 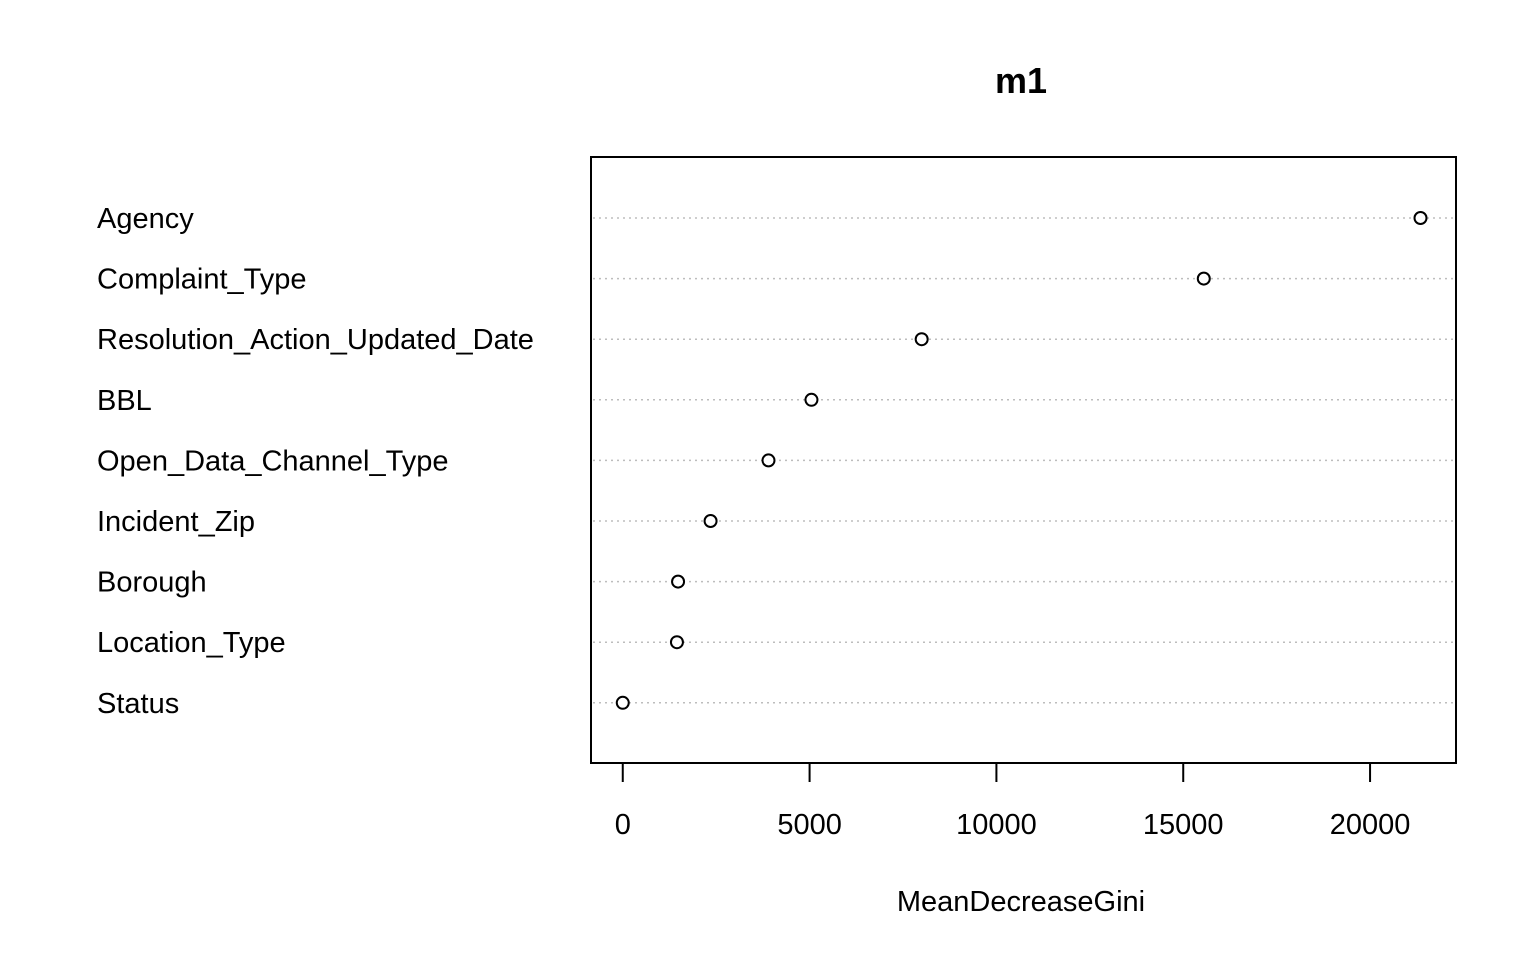 What do you see at coordinates (1013, 801) in the screenshot?
I see `x-axis: 0 5000 10000 15000 20000` at bounding box center [1013, 801].